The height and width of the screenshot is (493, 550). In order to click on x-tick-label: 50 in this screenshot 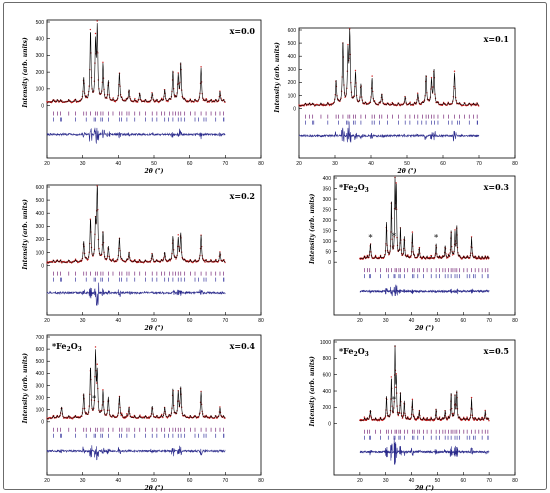, I will do `click(154, 321)`.